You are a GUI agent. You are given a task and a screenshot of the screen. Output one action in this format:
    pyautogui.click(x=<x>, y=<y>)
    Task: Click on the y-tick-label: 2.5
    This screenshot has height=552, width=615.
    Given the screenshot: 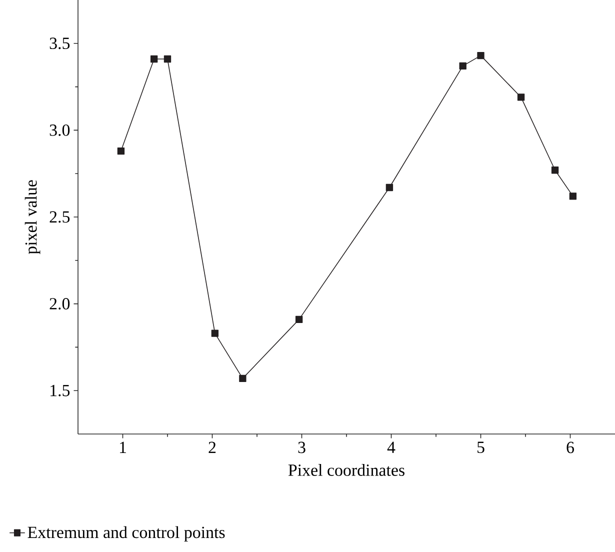 What is the action you would take?
    pyautogui.click(x=60, y=217)
    